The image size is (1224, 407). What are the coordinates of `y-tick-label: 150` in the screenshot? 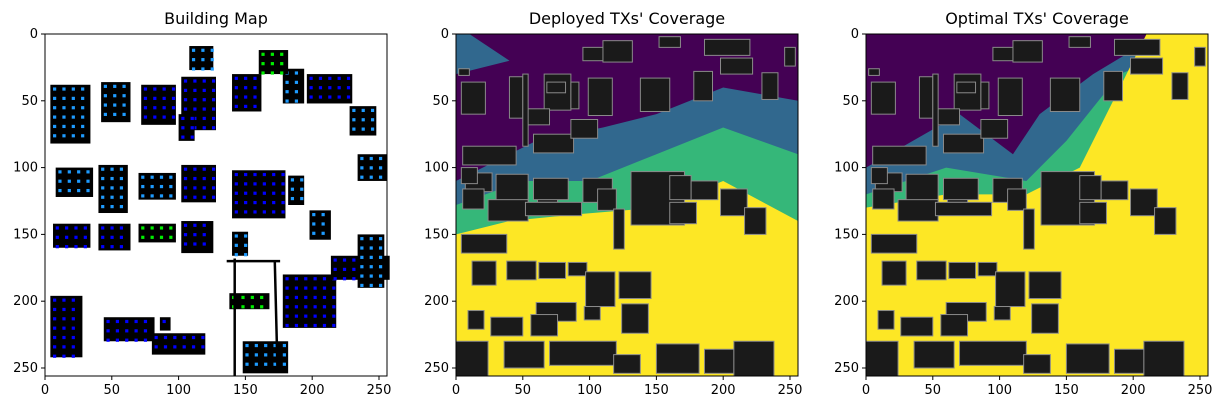 It's located at (846, 234).